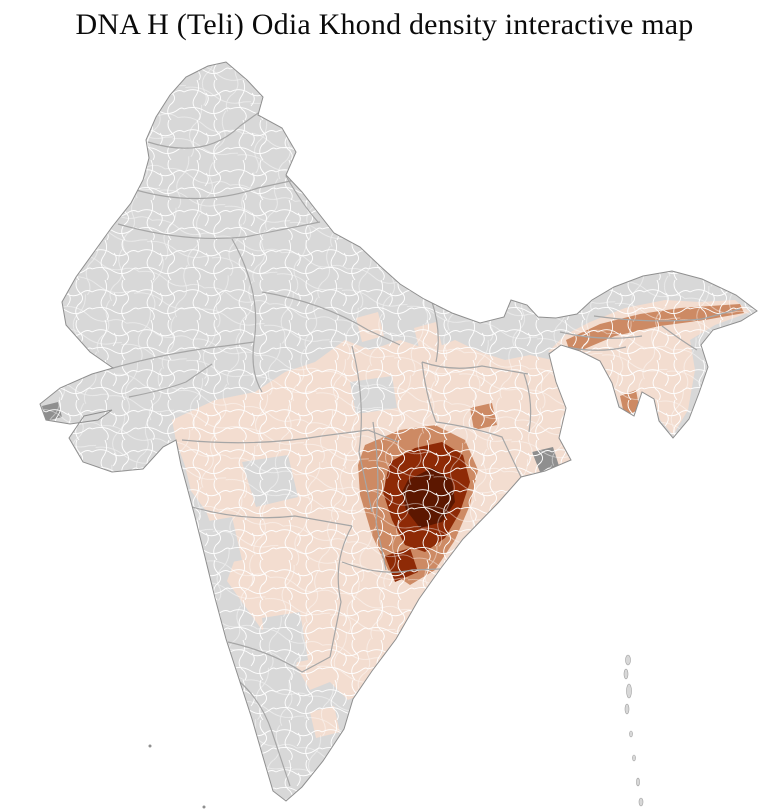 The width and height of the screenshot is (769, 812). I want to click on andaman-nicobar-islands, so click(633, 730).